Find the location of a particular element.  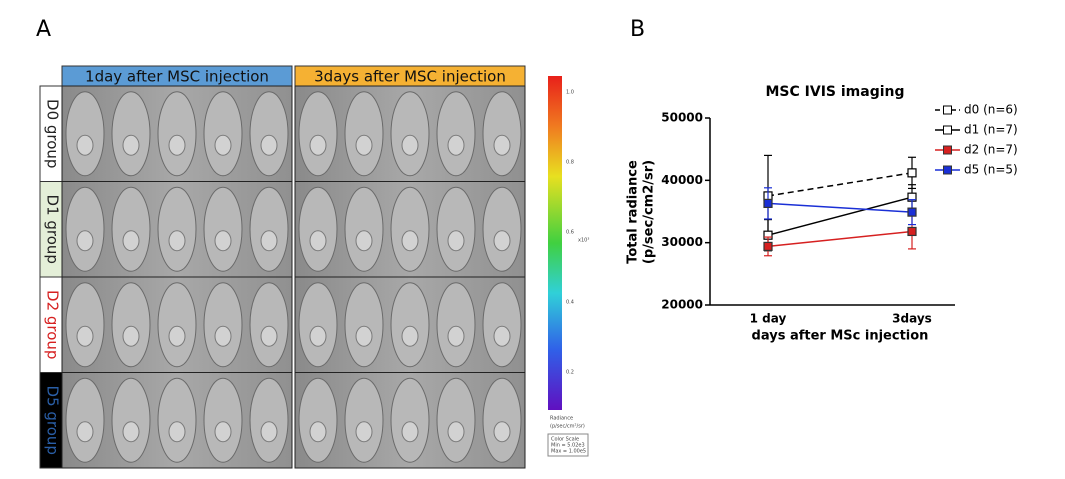

legend-label: d2 (n=7) is located at coordinates (991, 150).